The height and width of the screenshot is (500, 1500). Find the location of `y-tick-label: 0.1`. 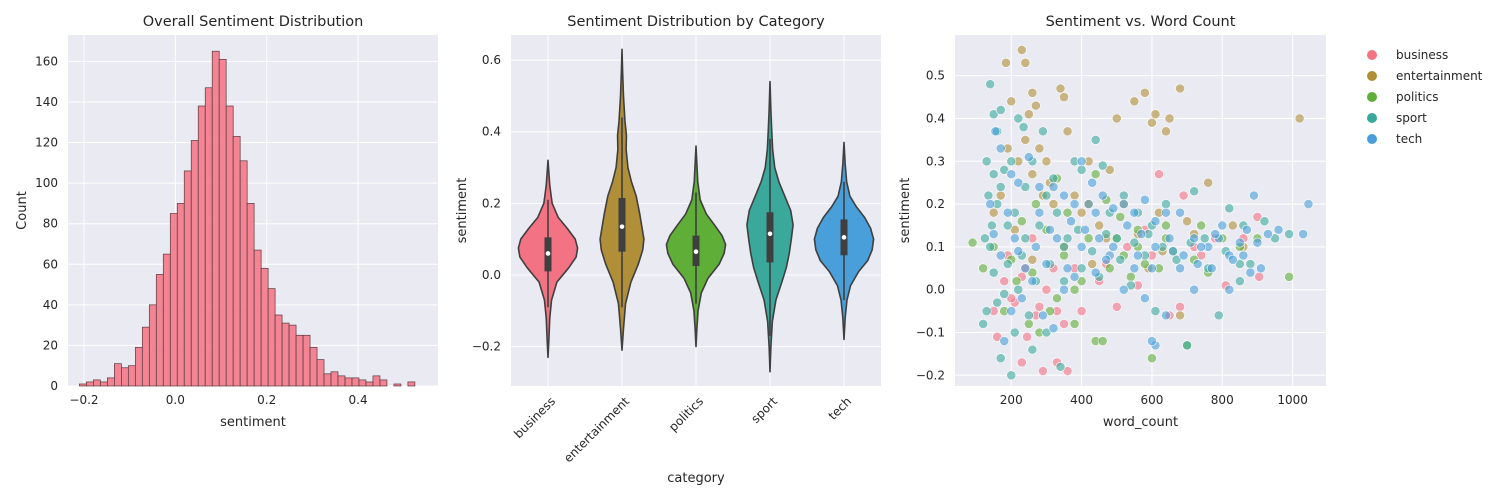

y-tick-label: 0.1 is located at coordinates (935, 247).